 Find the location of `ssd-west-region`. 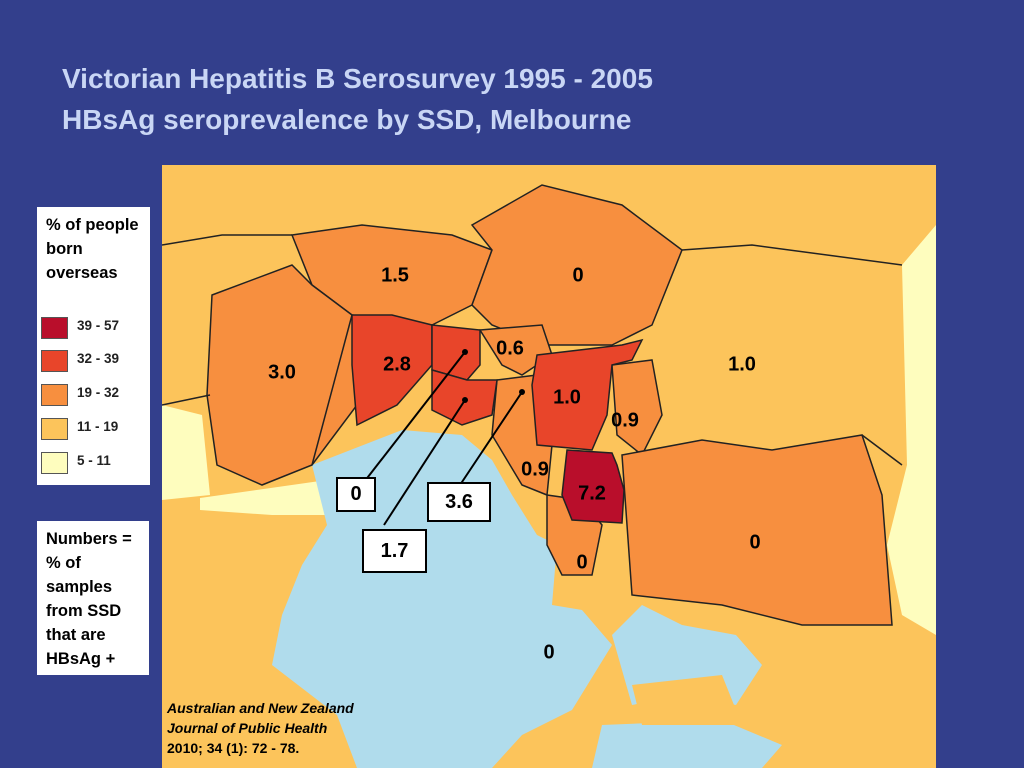

ssd-west-region is located at coordinates (282, 375).